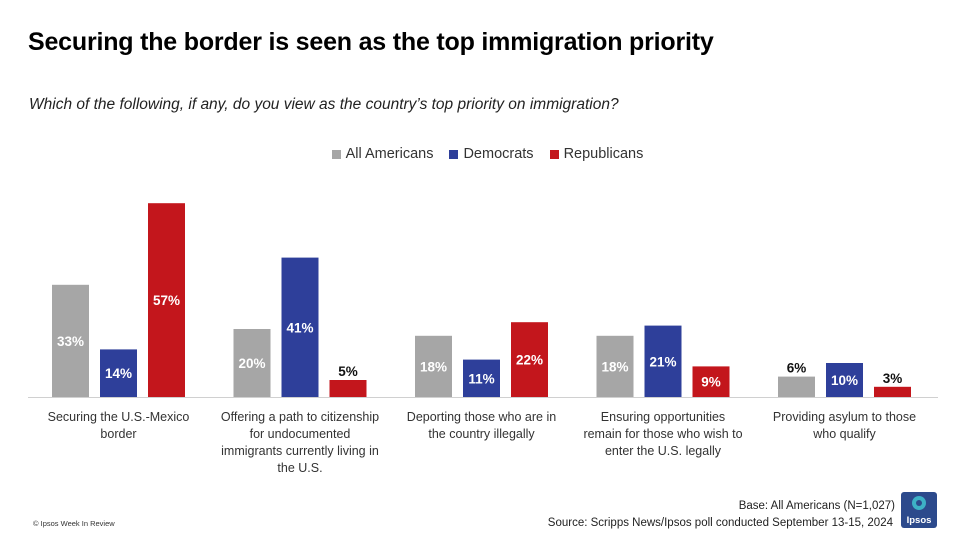  I want to click on data-label: 5%, so click(348, 371).